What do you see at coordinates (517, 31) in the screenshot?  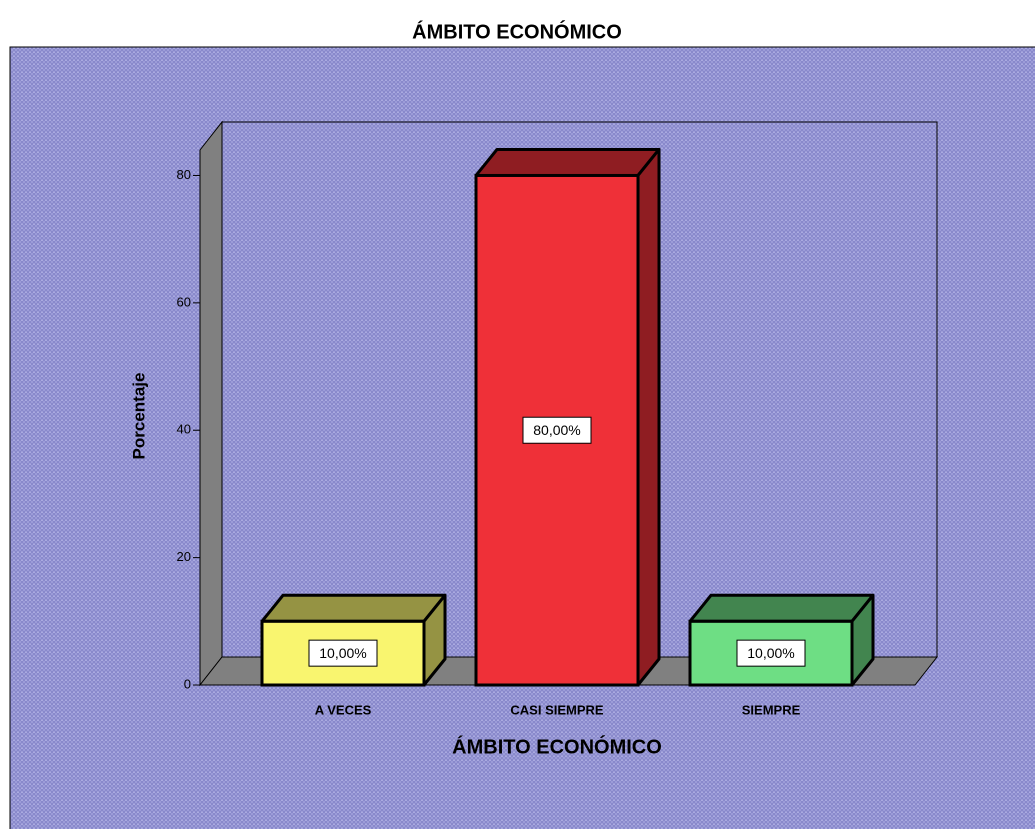 I see `chart-title: ÁMBITO ECONÓMICO` at bounding box center [517, 31].